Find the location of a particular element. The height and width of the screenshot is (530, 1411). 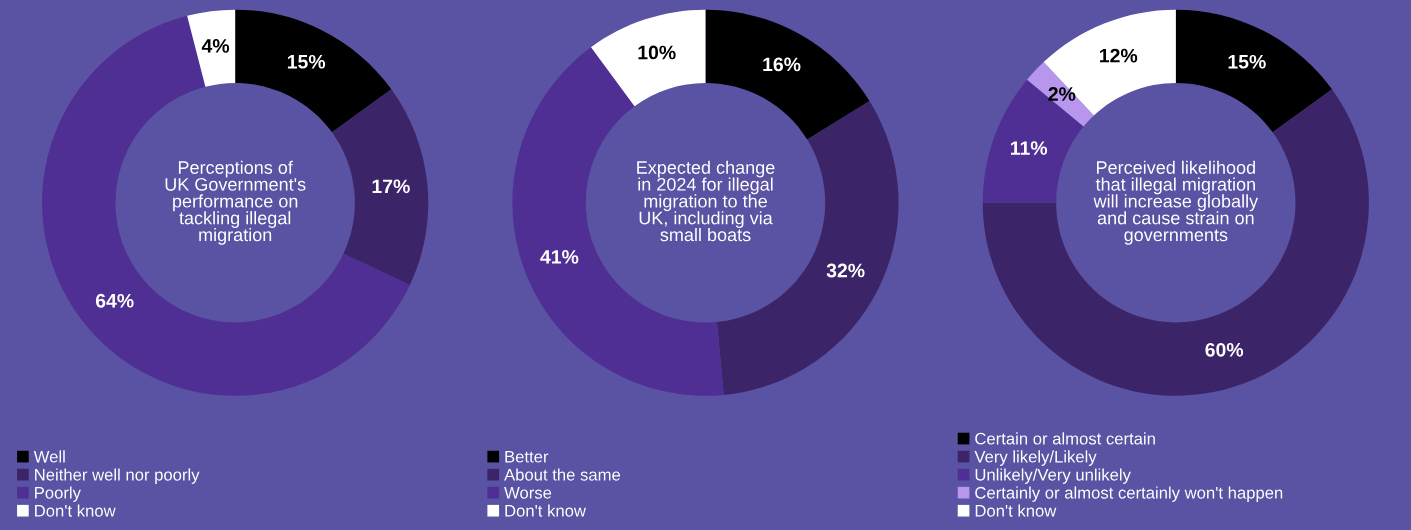

text: Perceptions of UK Government's performance on tackling illegal migration is located at coordinates (235, 202).